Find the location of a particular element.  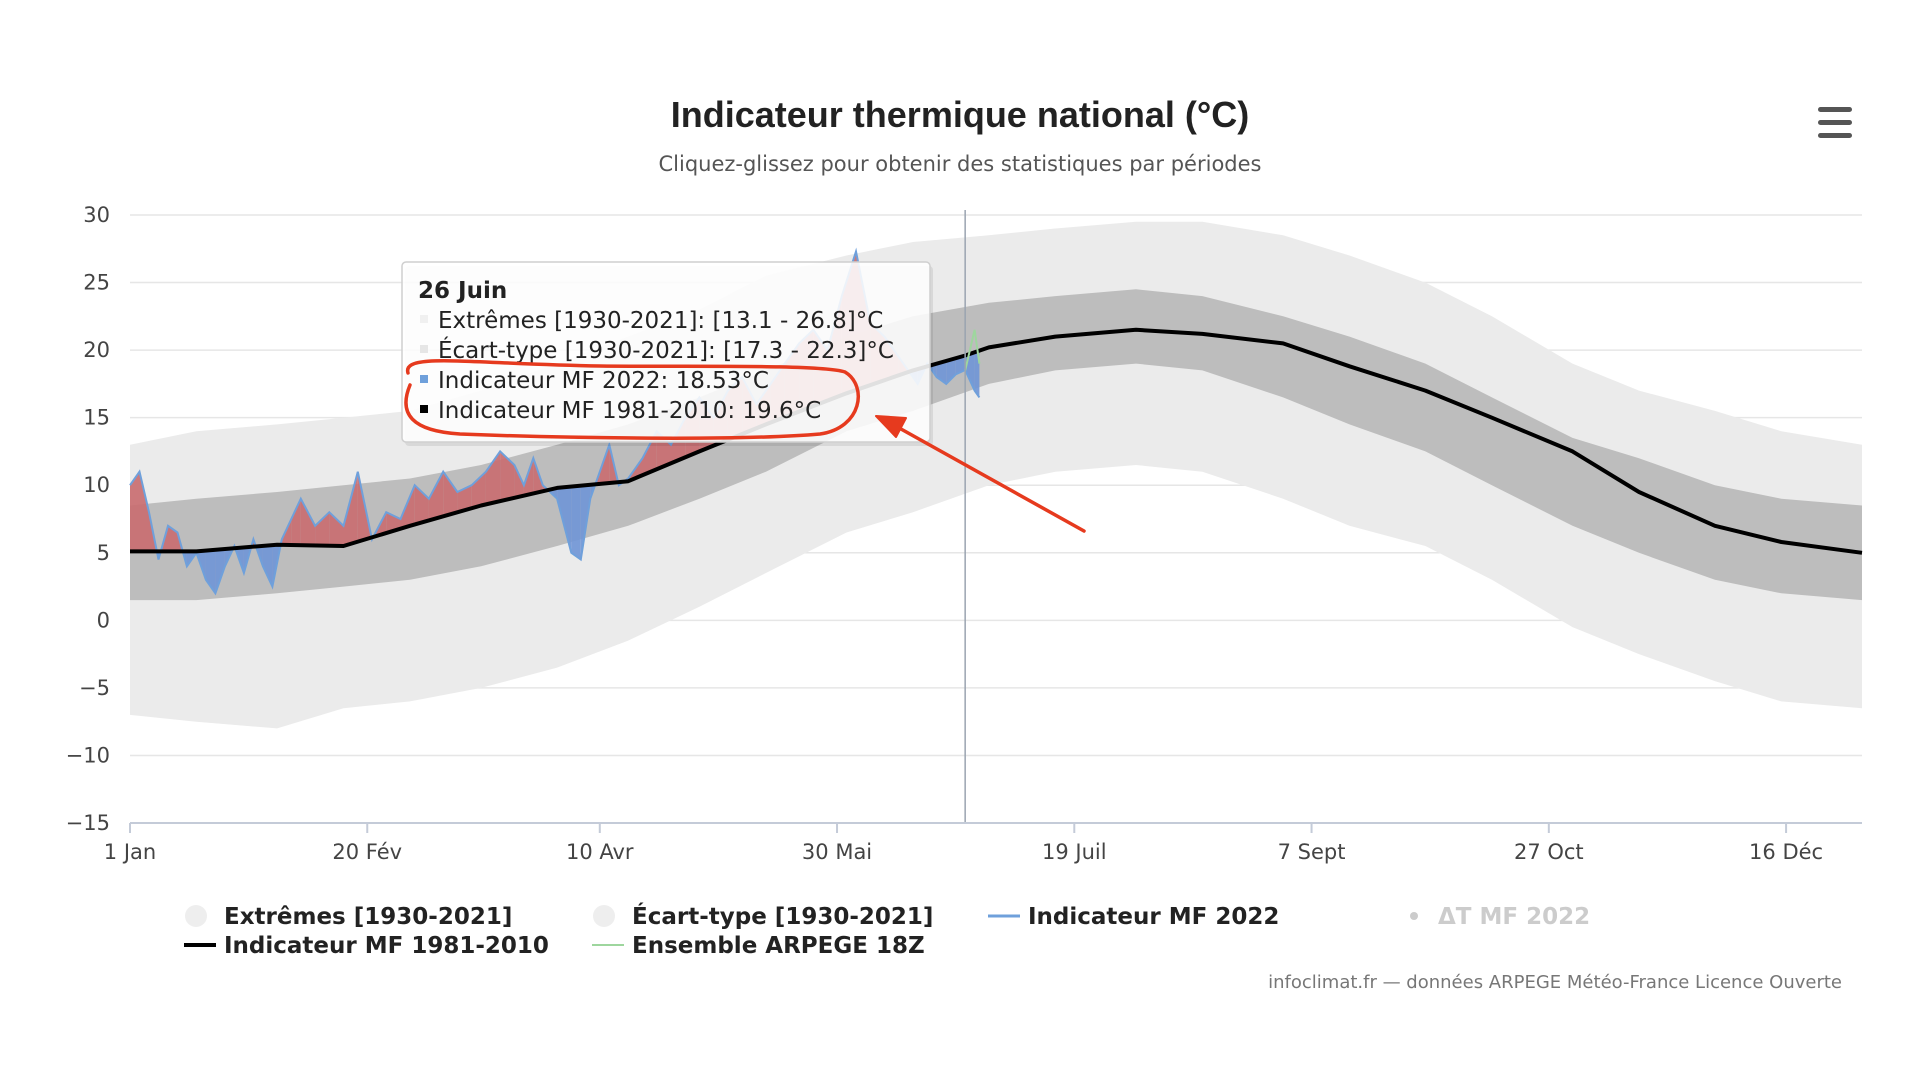

mf-2022-line is located at coordinates (555, 421).